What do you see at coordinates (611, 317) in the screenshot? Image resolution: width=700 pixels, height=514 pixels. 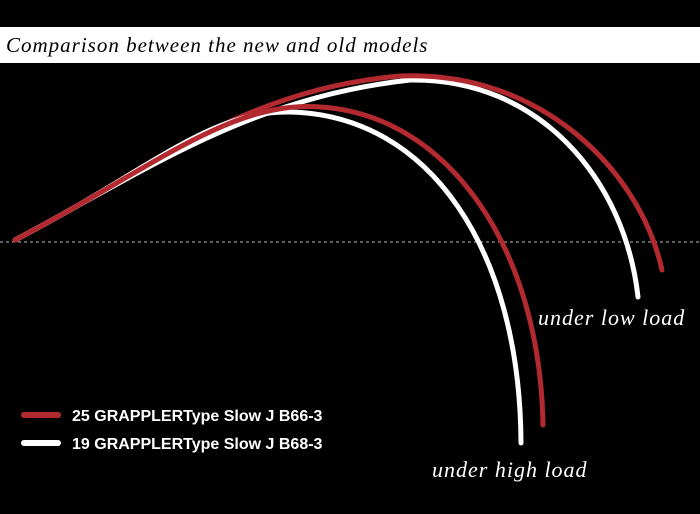 I see `annotation: under low load` at bounding box center [611, 317].